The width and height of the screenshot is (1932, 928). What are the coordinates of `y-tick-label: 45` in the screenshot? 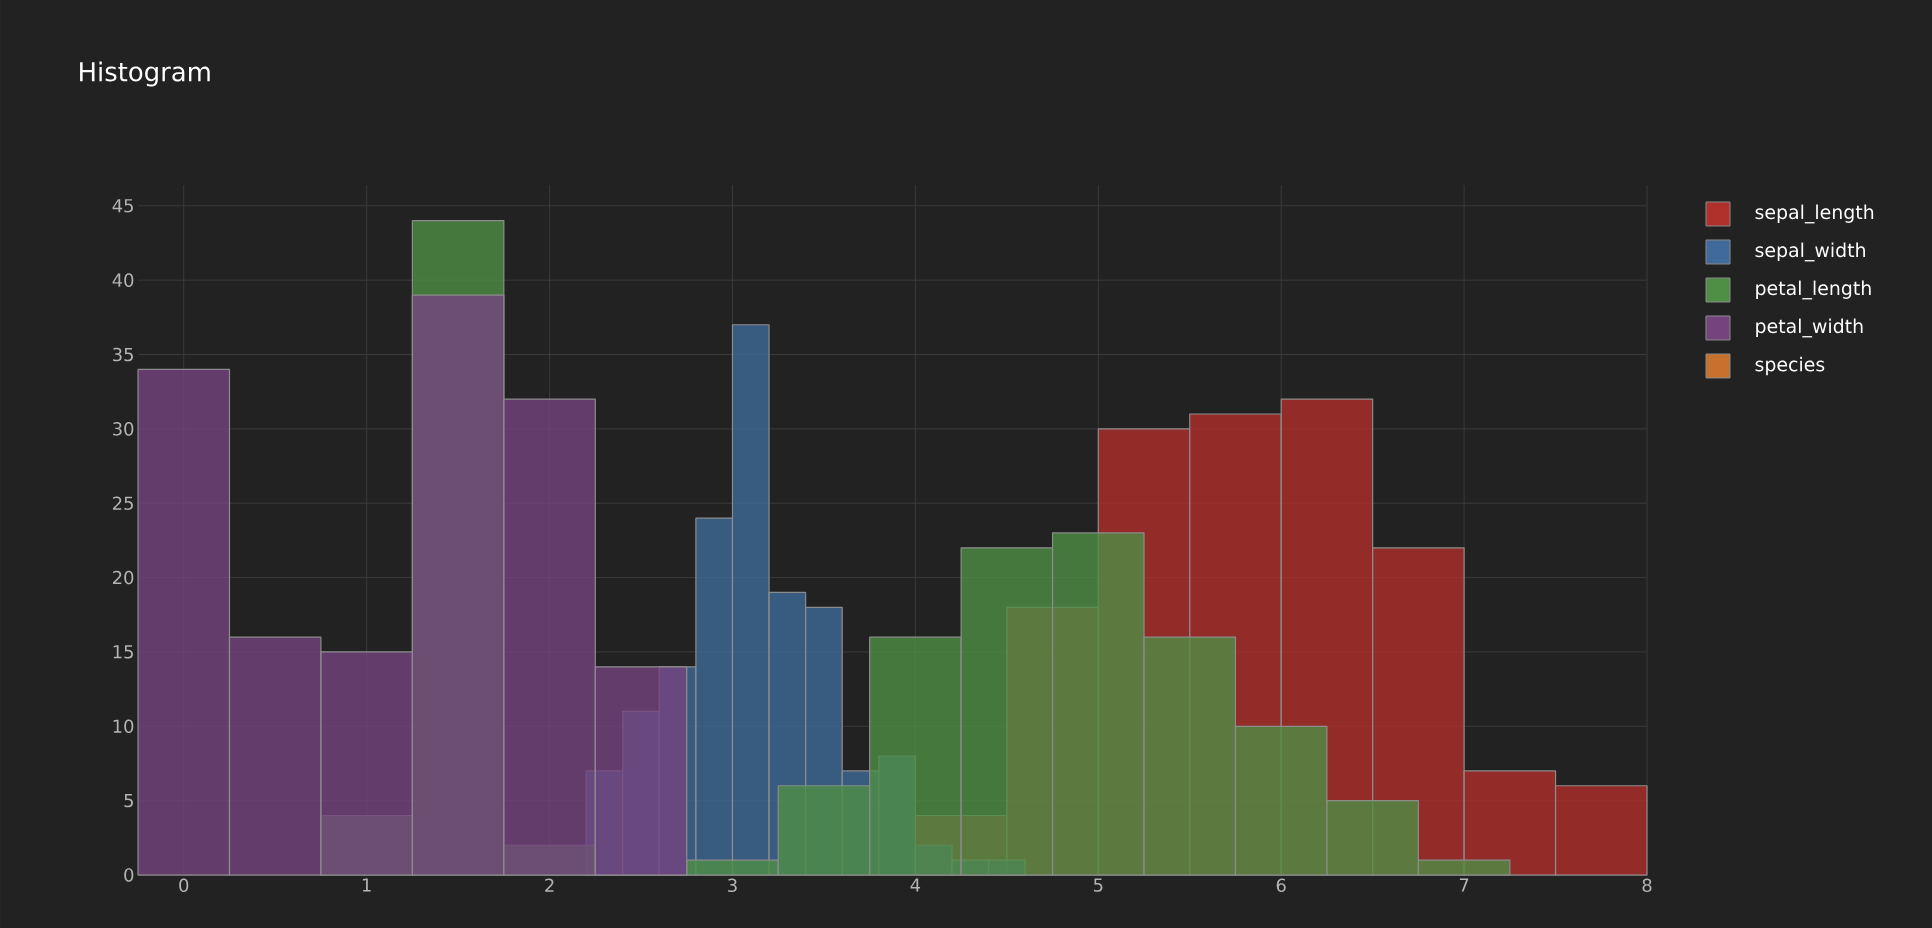 It's located at (122, 206).